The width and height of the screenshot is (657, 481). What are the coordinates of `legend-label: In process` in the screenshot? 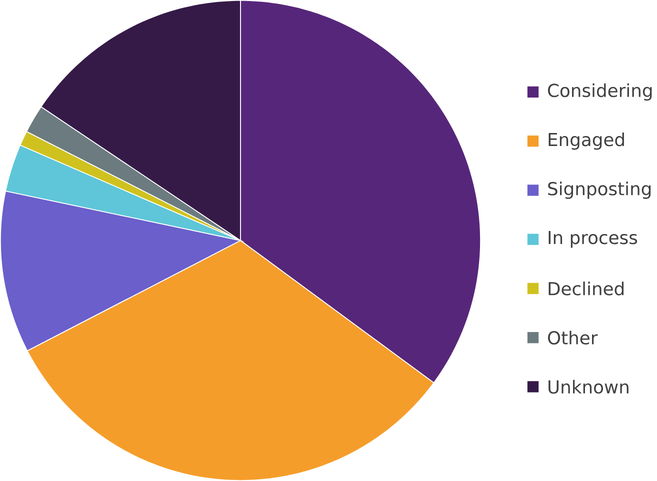 It's located at (593, 239).